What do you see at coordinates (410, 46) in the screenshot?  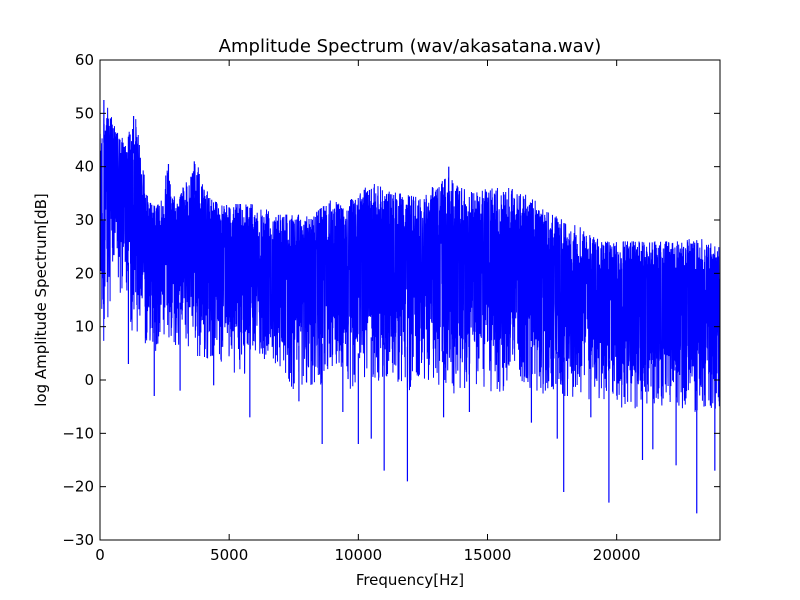 I see `chart-title: Amplitude Spectrum (wav/akasatana.wav)` at bounding box center [410, 46].